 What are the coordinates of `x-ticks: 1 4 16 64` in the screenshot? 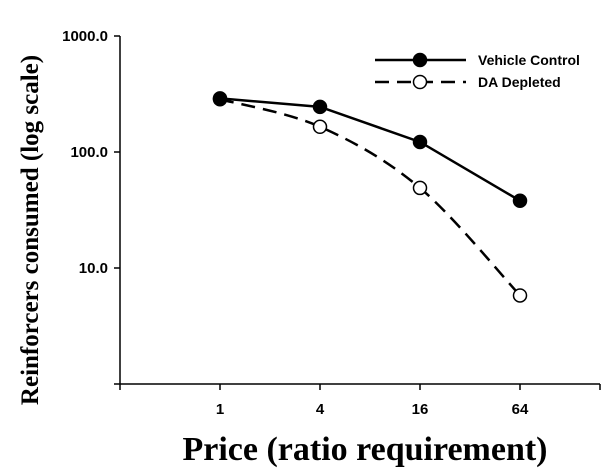 It's located at (360, 401).